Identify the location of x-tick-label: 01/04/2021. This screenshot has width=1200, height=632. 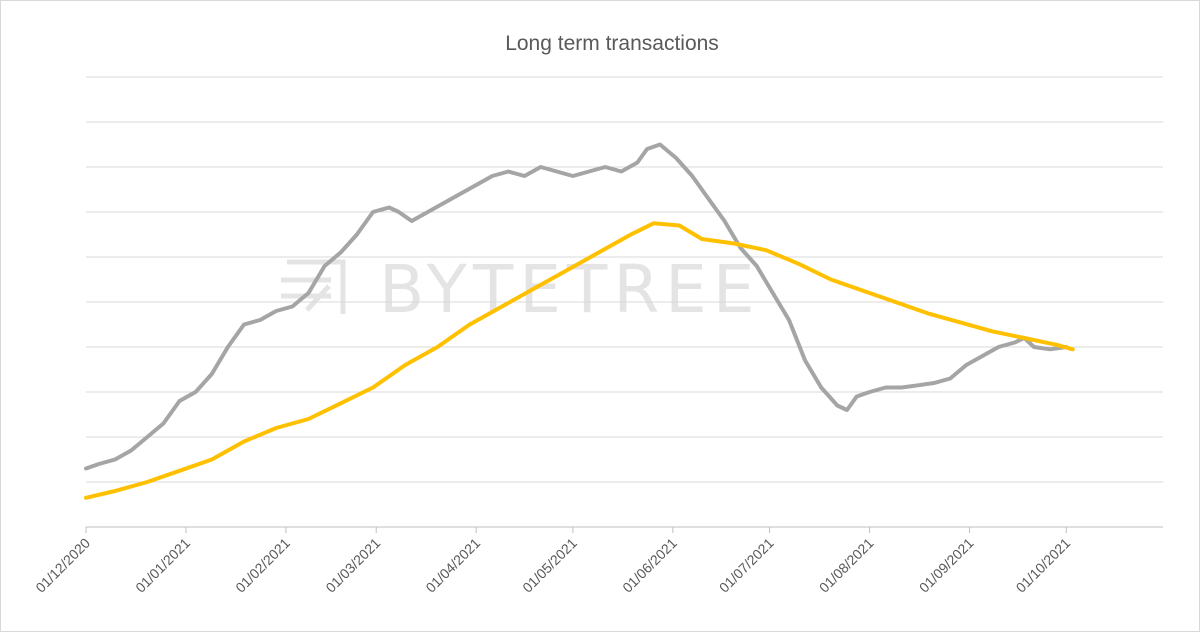
(452, 565).